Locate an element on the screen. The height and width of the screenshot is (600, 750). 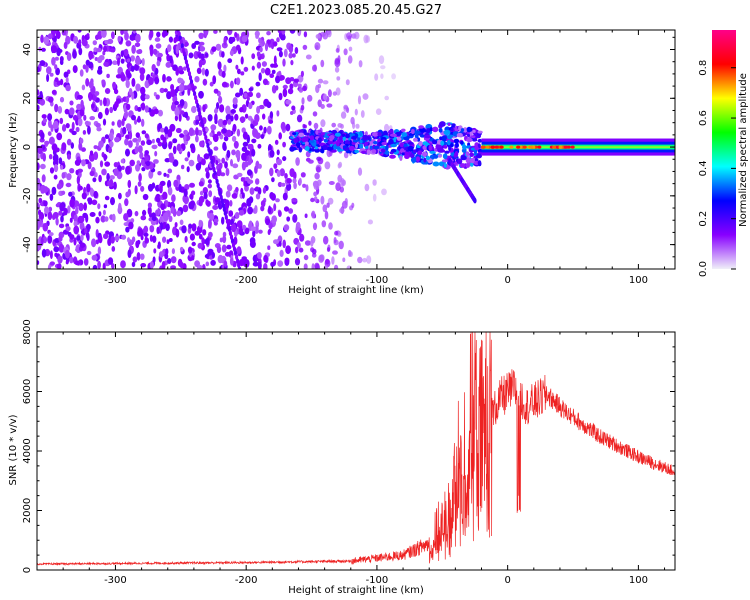
colorbar-axis: 0.0 0.2 0.4 0.6 0.8 is located at coordinates (717, 168).